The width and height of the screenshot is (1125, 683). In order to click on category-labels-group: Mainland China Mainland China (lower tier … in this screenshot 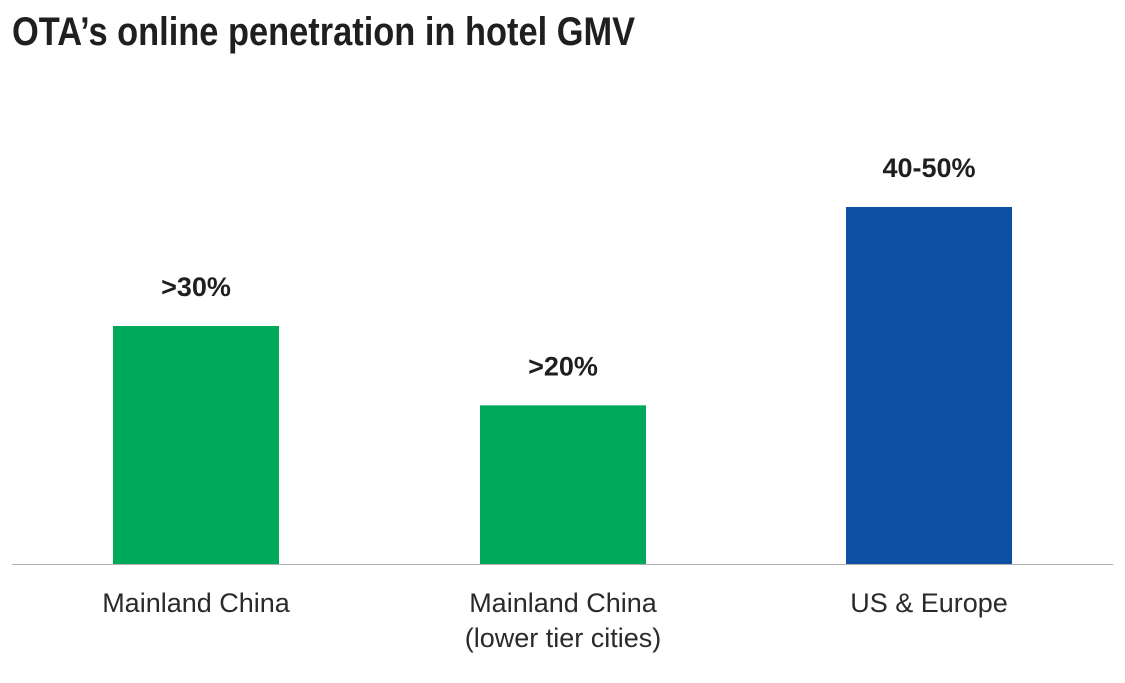, I will do `click(555, 620)`.